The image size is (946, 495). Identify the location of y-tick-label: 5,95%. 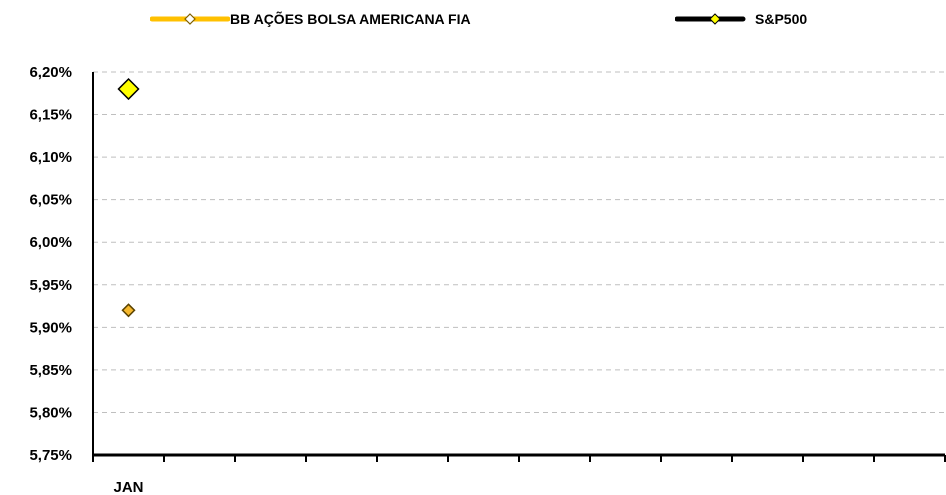
(50, 285).